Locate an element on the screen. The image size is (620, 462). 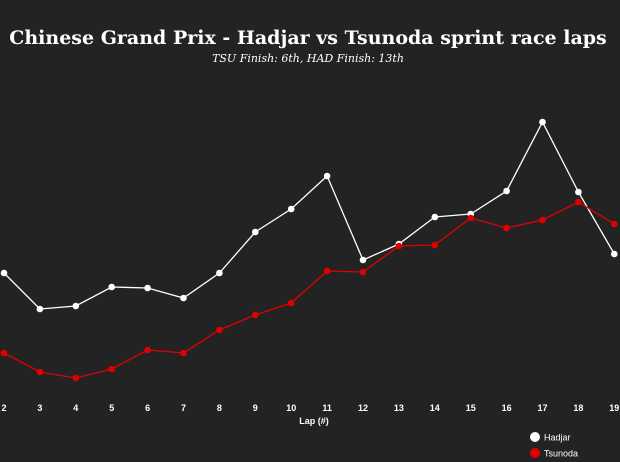
x-tick-label: 16 is located at coordinates (507, 408).